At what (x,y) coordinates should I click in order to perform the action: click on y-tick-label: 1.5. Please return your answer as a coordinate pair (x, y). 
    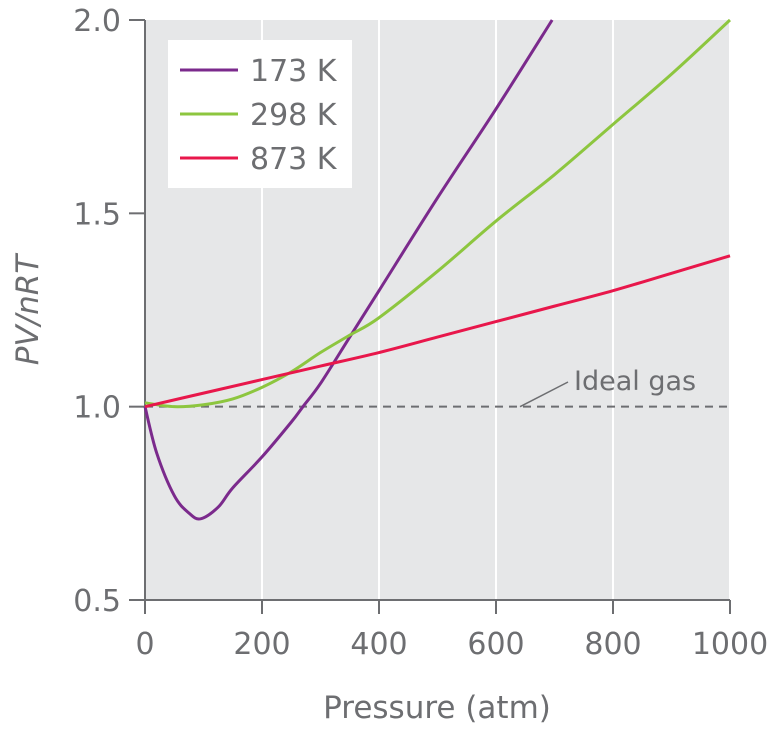
    Looking at the image, I should click on (97, 214).